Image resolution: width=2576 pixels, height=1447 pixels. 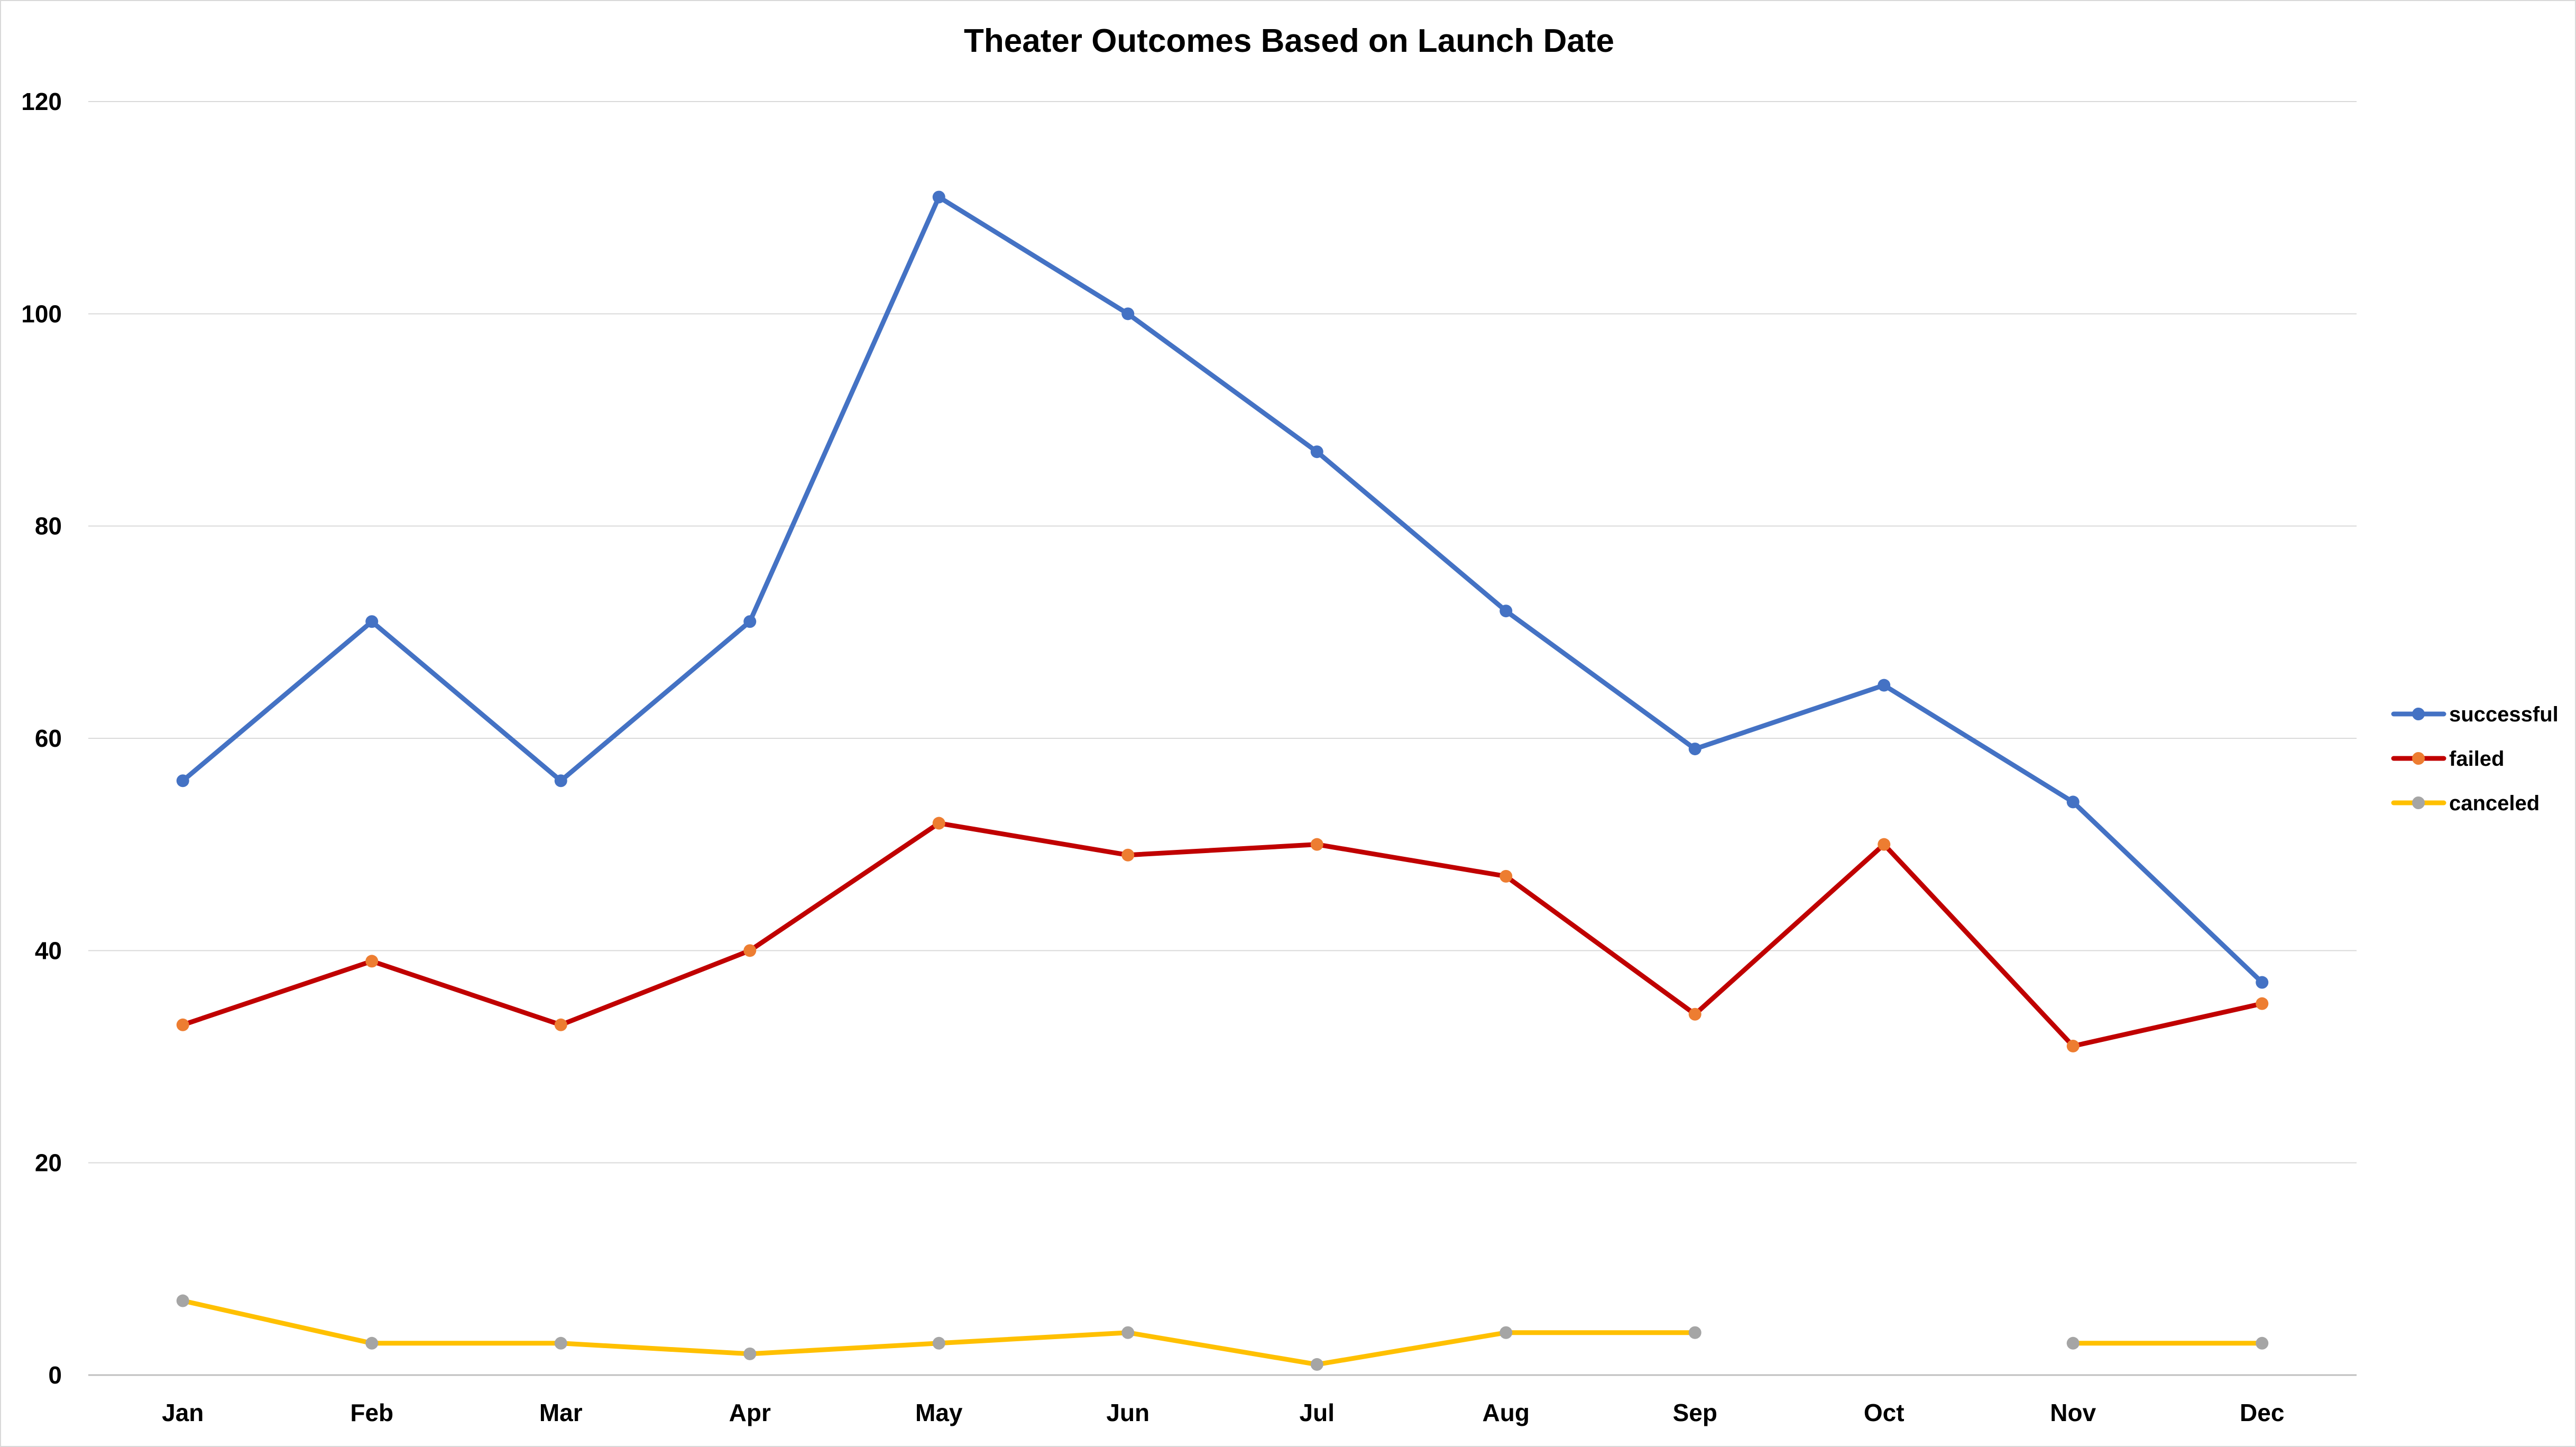 What do you see at coordinates (48, 951) in the screenshot?
I see `y-tick-label: 40` at bounding box center [48, 951].